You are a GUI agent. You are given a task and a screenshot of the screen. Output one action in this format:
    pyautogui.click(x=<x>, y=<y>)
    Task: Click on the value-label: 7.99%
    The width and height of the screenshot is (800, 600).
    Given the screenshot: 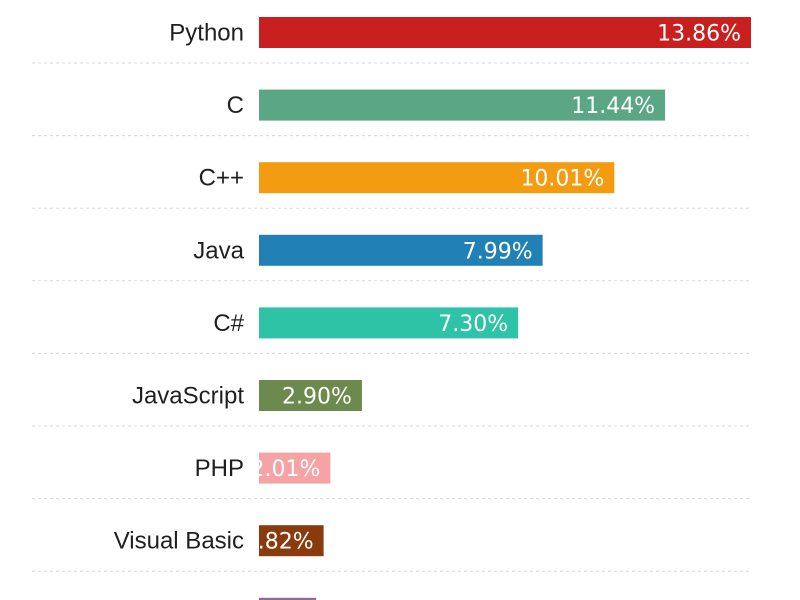 What is the action you would take?
    pyautogui.click(x=498, y=251)
    